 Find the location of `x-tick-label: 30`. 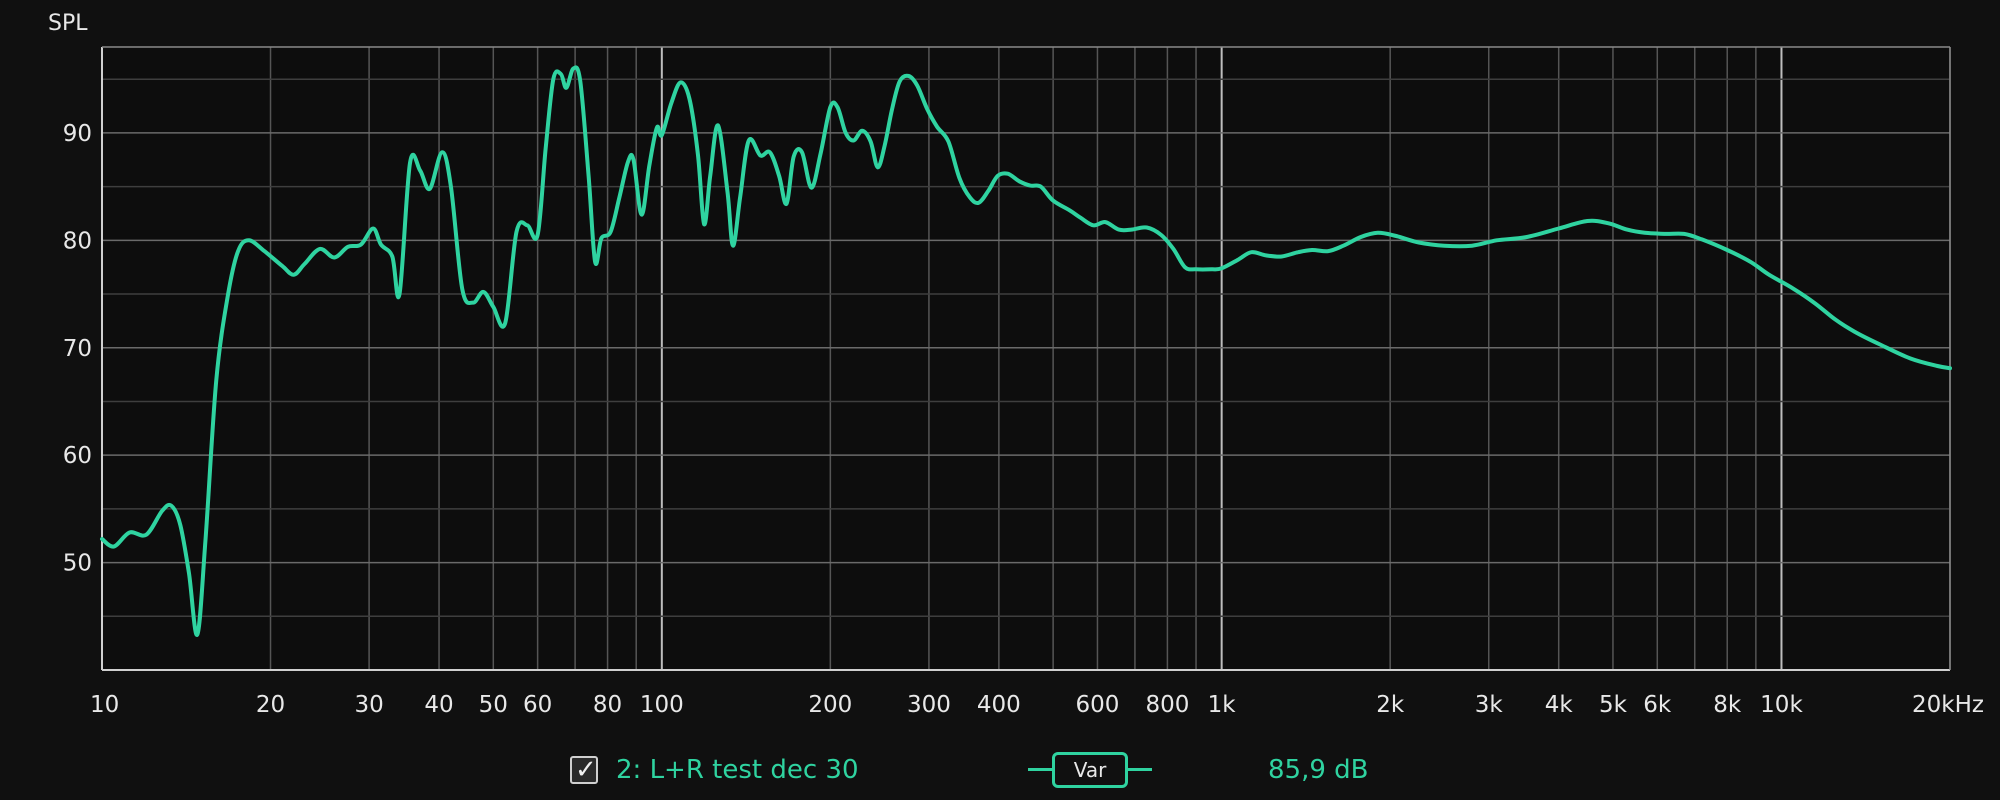

x-tick-label: 30 is located at coordinates (368, 705).